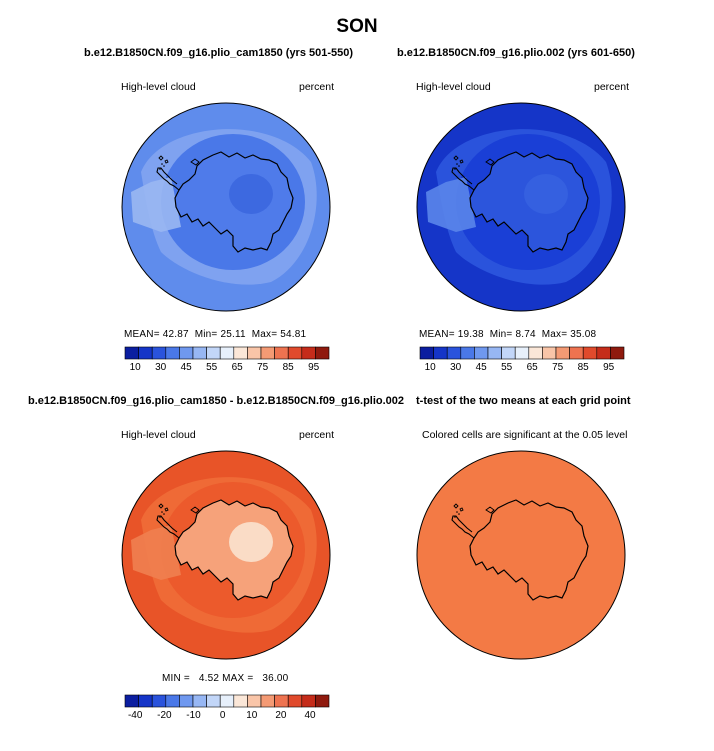  Describe the element at coordinates (175, 334) in the screenshot. I see `panel1-mean-value: 42.87` at that location.